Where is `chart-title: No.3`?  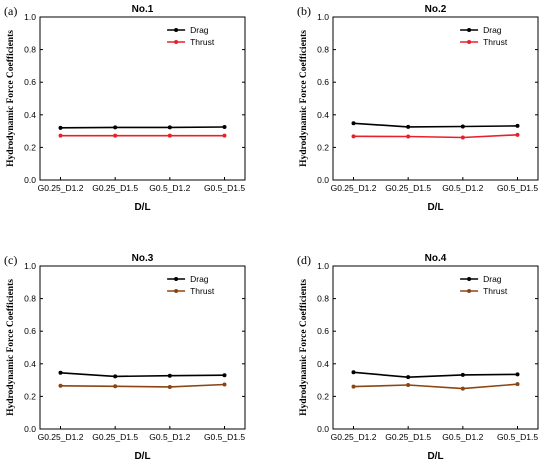
chart-title: No.3 is located at coordinates (143, 258).